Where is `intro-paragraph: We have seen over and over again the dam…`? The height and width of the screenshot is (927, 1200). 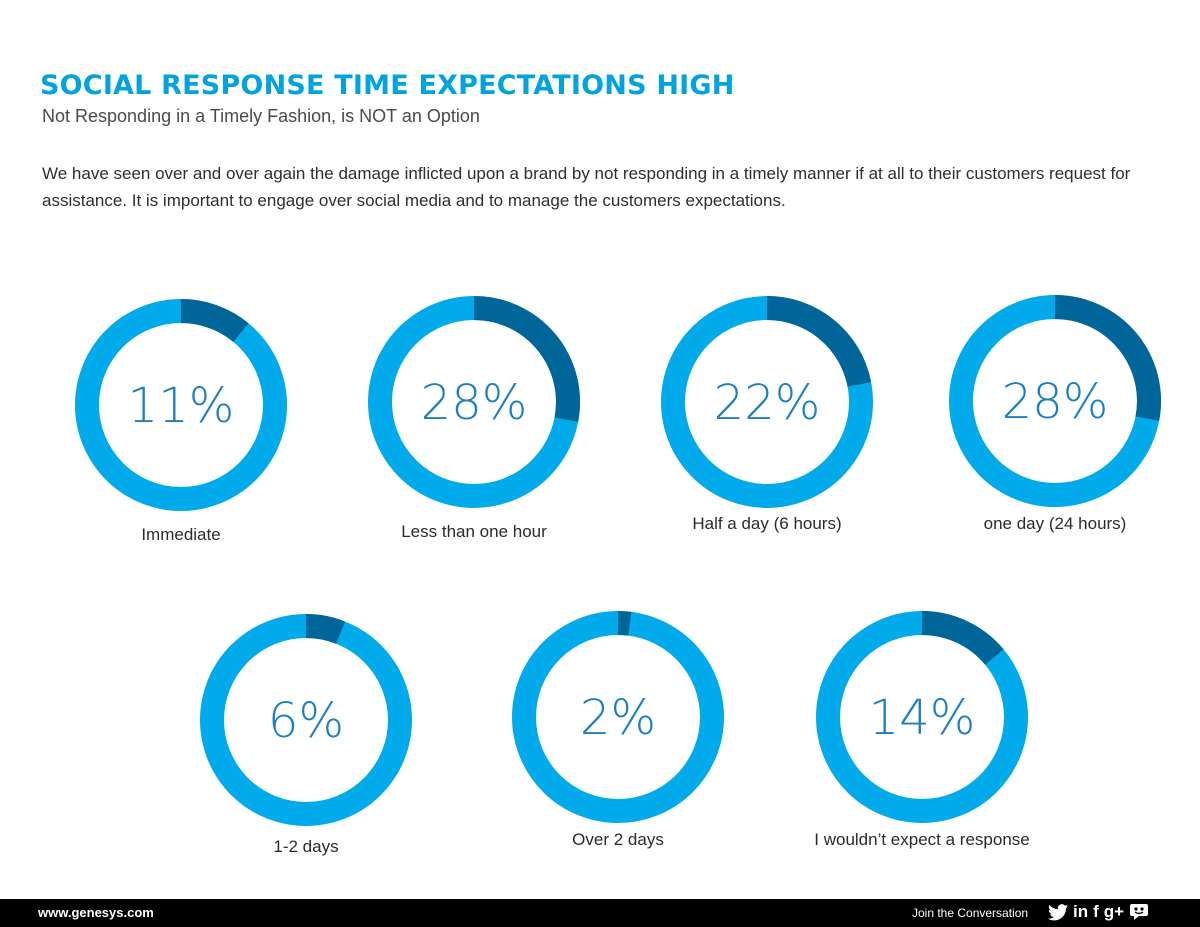 intro-paragraph: We have seen over and over again the dam… is located at coordinates (586, 187).